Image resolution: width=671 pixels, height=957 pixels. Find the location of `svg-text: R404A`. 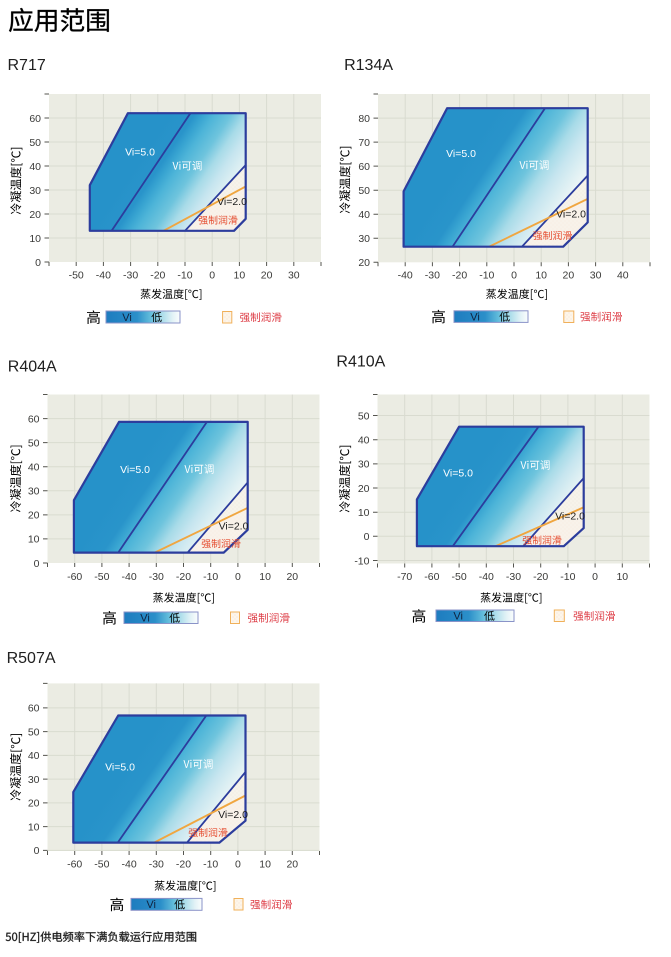

svg-text: R404A is located at coordinates (32, 366).